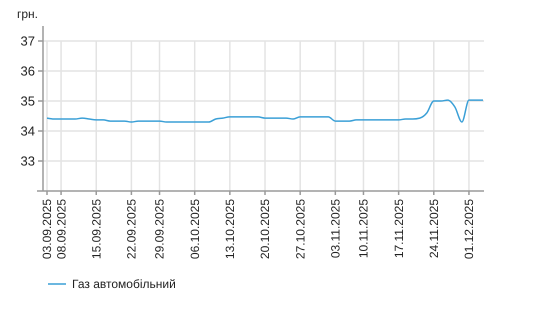  What do you see at coordinates (433, 228) in the screenshot?
I see `x-tick-label: 24.11.2025` at bounding box center [433, 228].